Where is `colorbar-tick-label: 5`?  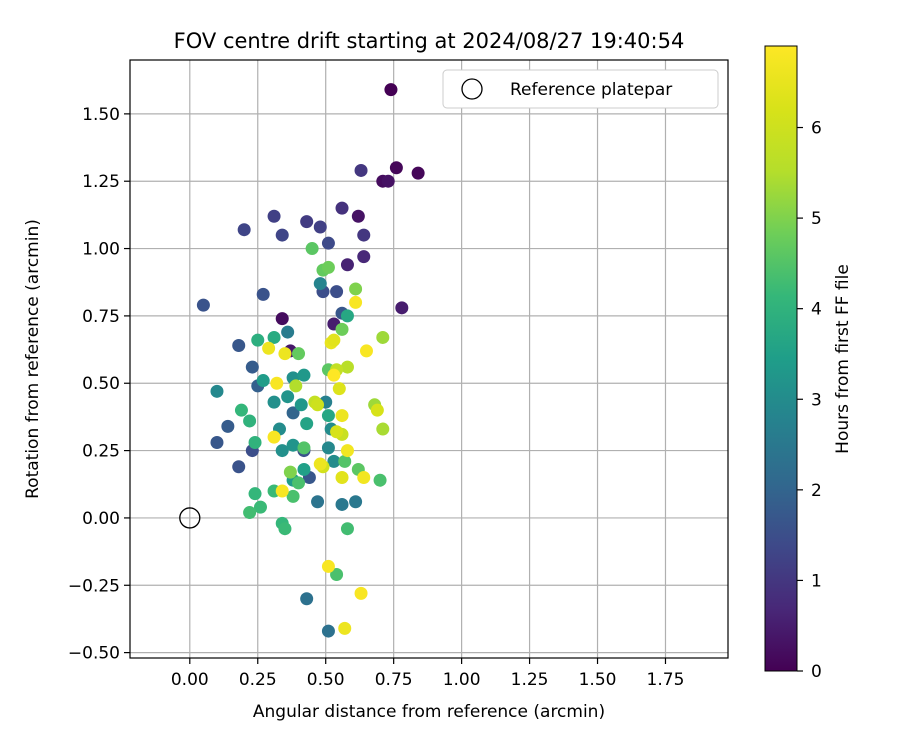 colorbar-tick-label: 5 is located at coordinates (816, 219).